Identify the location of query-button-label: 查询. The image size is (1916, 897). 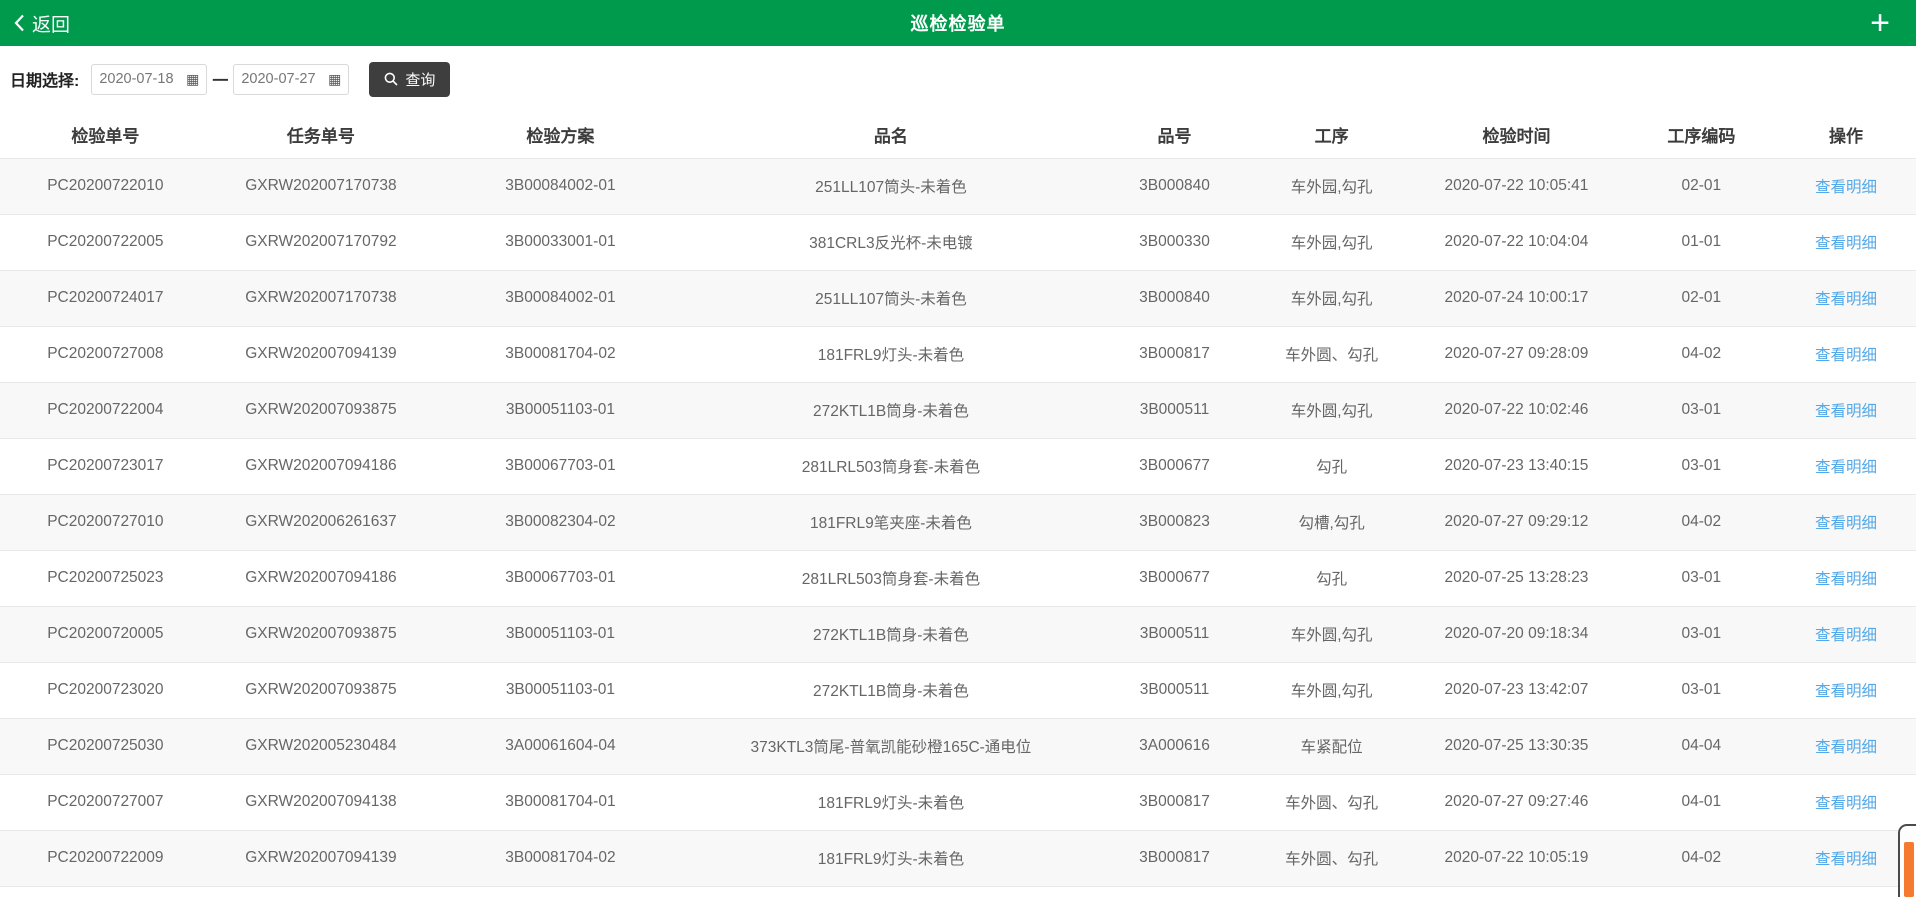
(420, 80).